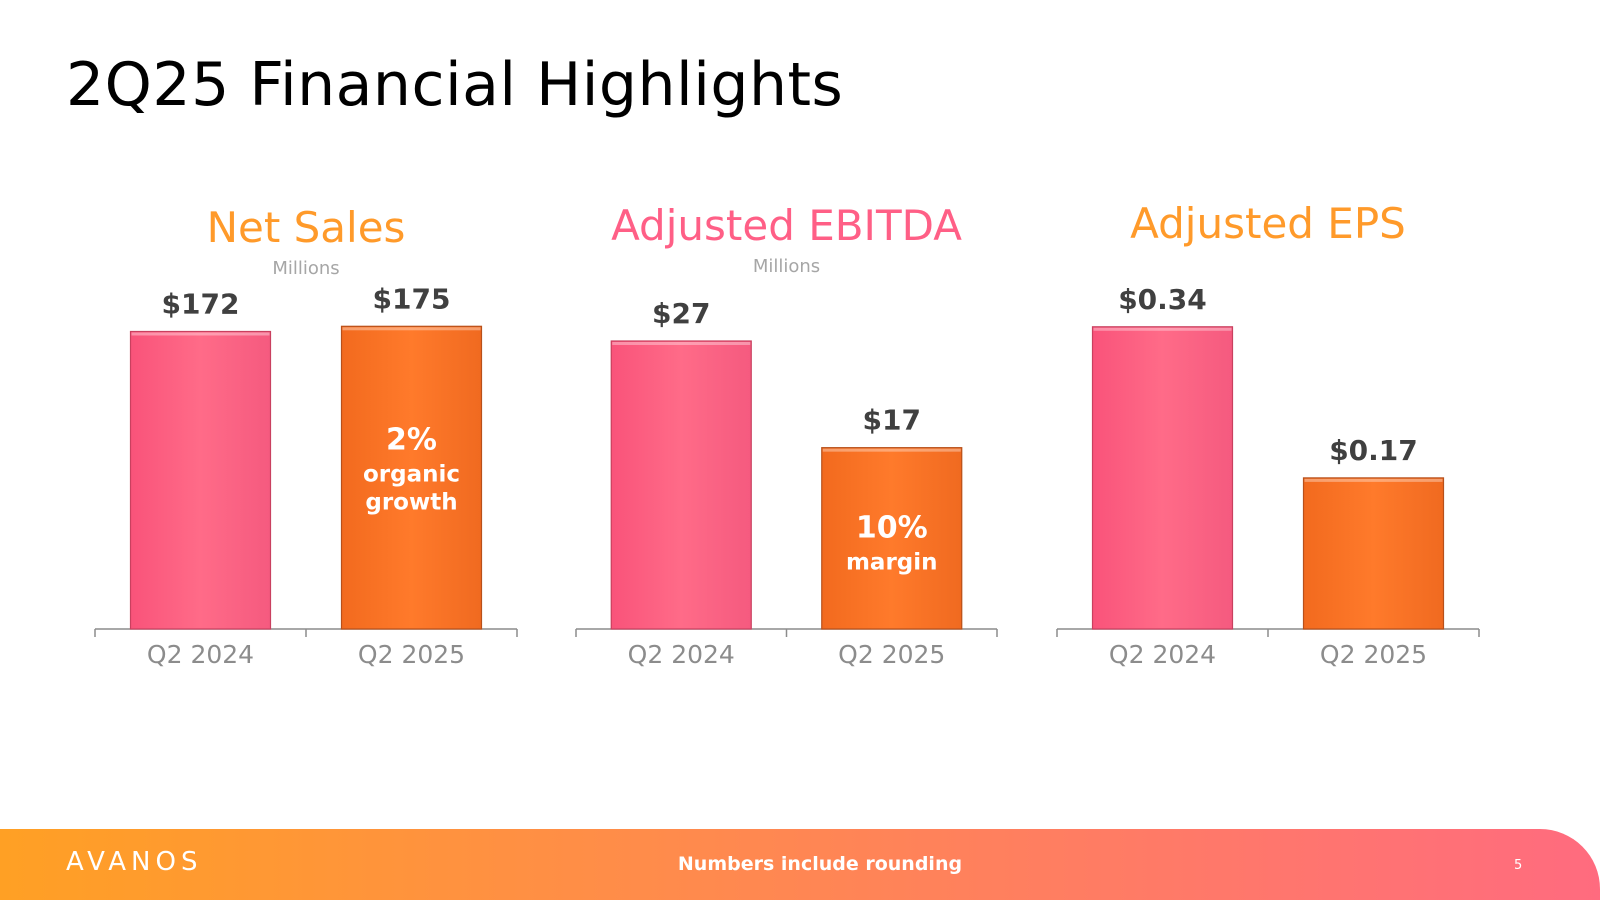 The image size is (1600, 900). I want to click on adjusted-ebitda-bar-highlight-q2-2024, so click(681, 343).